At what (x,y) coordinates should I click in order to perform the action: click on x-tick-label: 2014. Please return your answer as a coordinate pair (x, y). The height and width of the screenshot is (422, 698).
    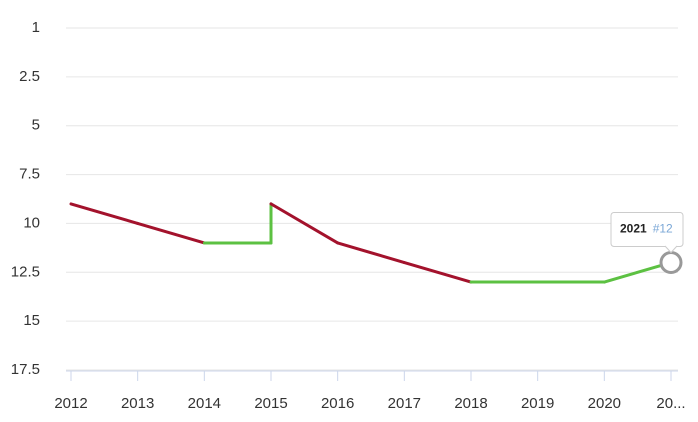
    Looking at the image, I should click on (204, 403).